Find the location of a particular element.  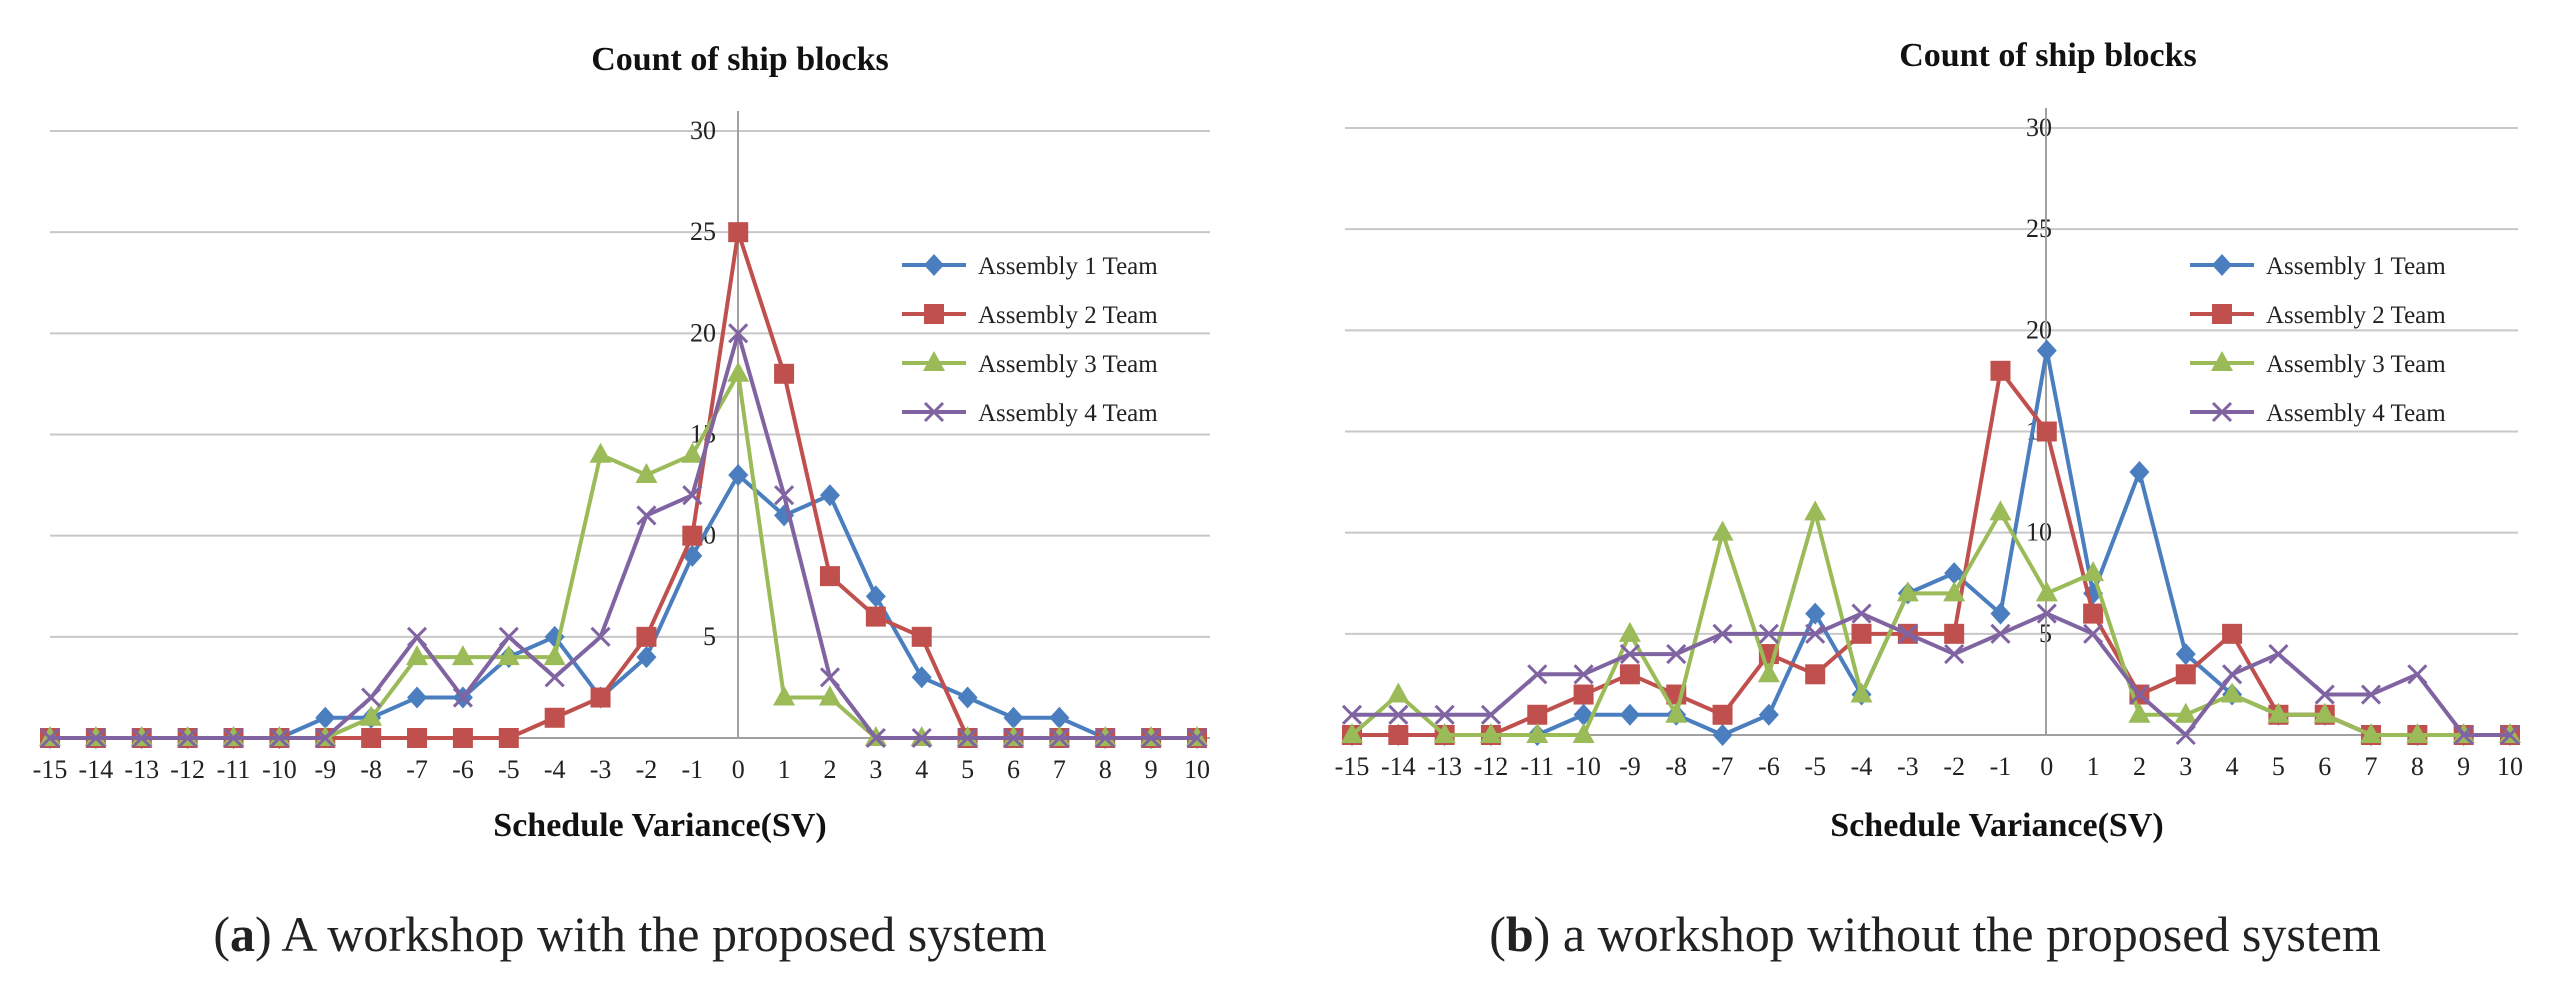

x-tick-label: -6 is located at coordinates (463, 769).